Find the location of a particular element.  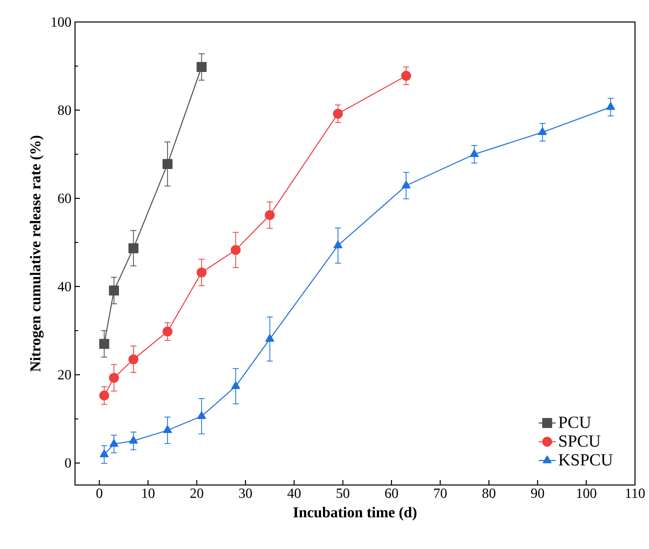

x-tick-label: 60 is located at coordinates (391, 493).